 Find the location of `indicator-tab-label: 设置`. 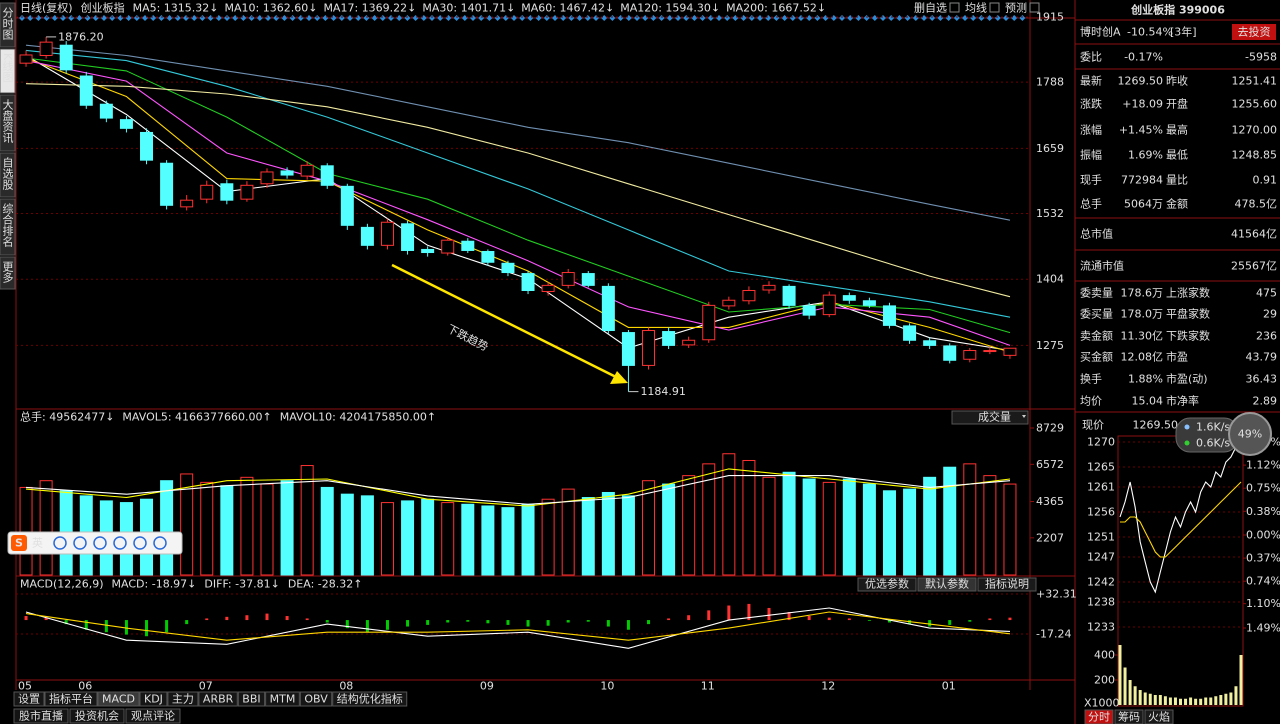

indicator-tab-label: 设置 is located at coordinates (29, 699).